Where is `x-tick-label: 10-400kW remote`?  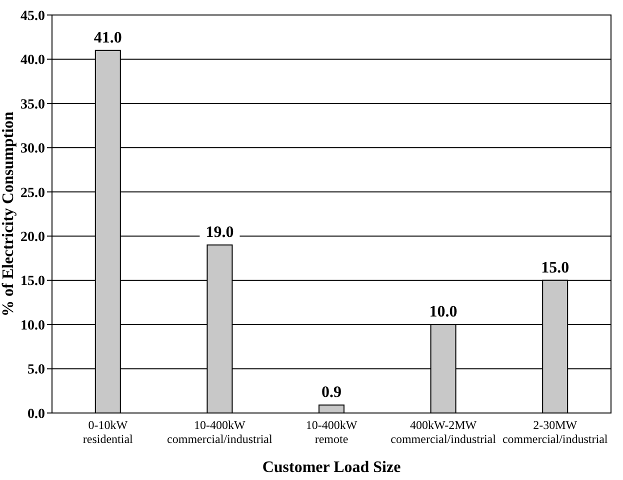
x-tick-label: 10-400kW remote is located at coordinates (332, 432).